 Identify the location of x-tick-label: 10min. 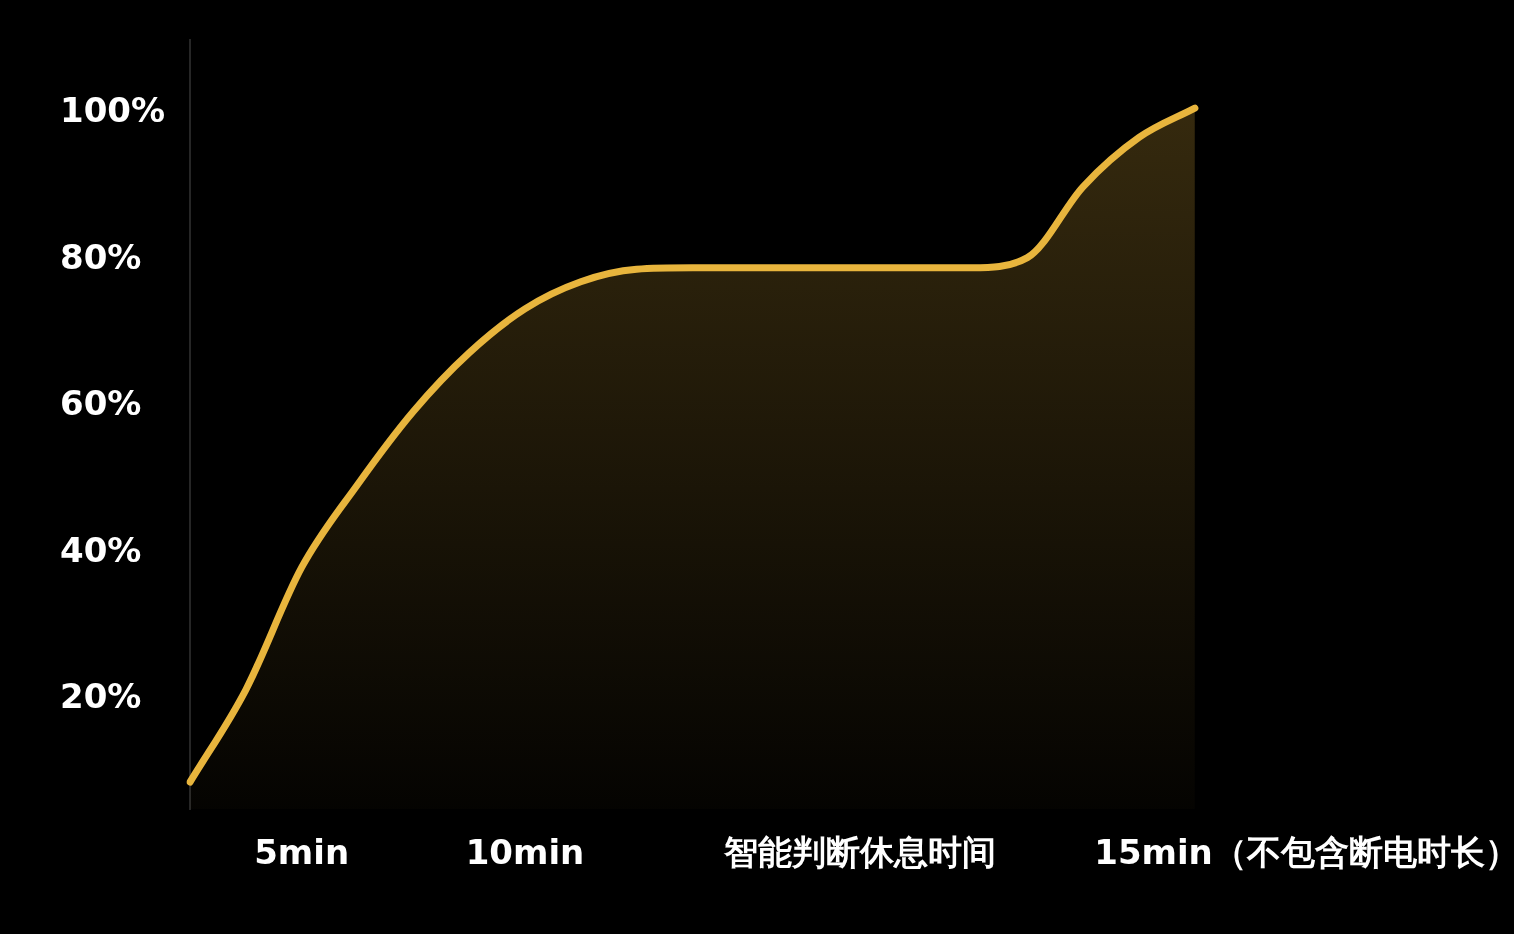
(525, 852).